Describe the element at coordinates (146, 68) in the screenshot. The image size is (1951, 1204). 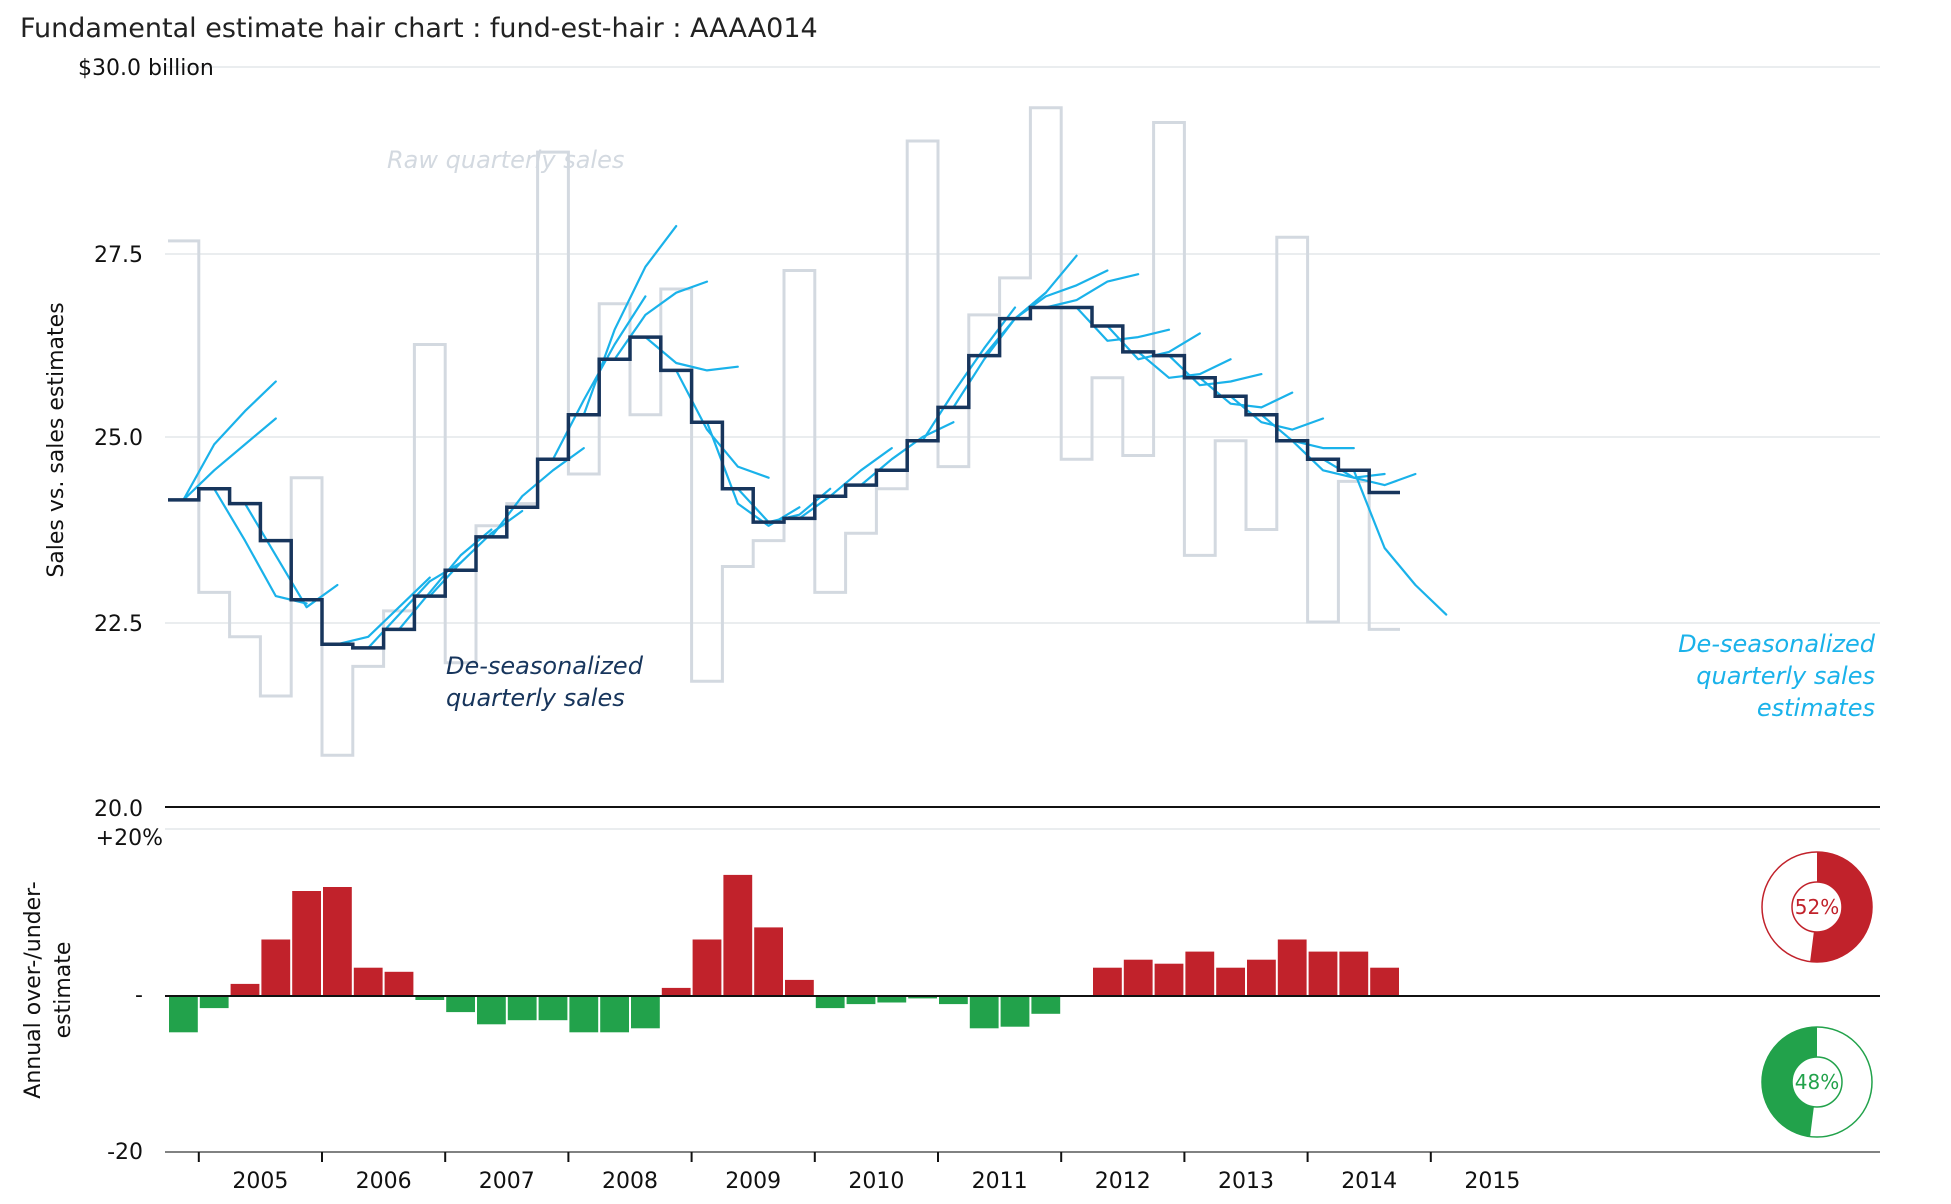
I see `y-top-label: $30.0 billion` at that location.